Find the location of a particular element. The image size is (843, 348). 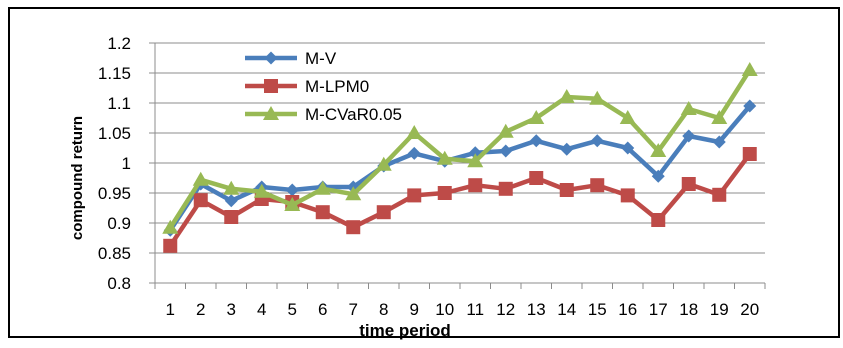

y-tick-label: 1.05 is located at coordinates (114, 133).